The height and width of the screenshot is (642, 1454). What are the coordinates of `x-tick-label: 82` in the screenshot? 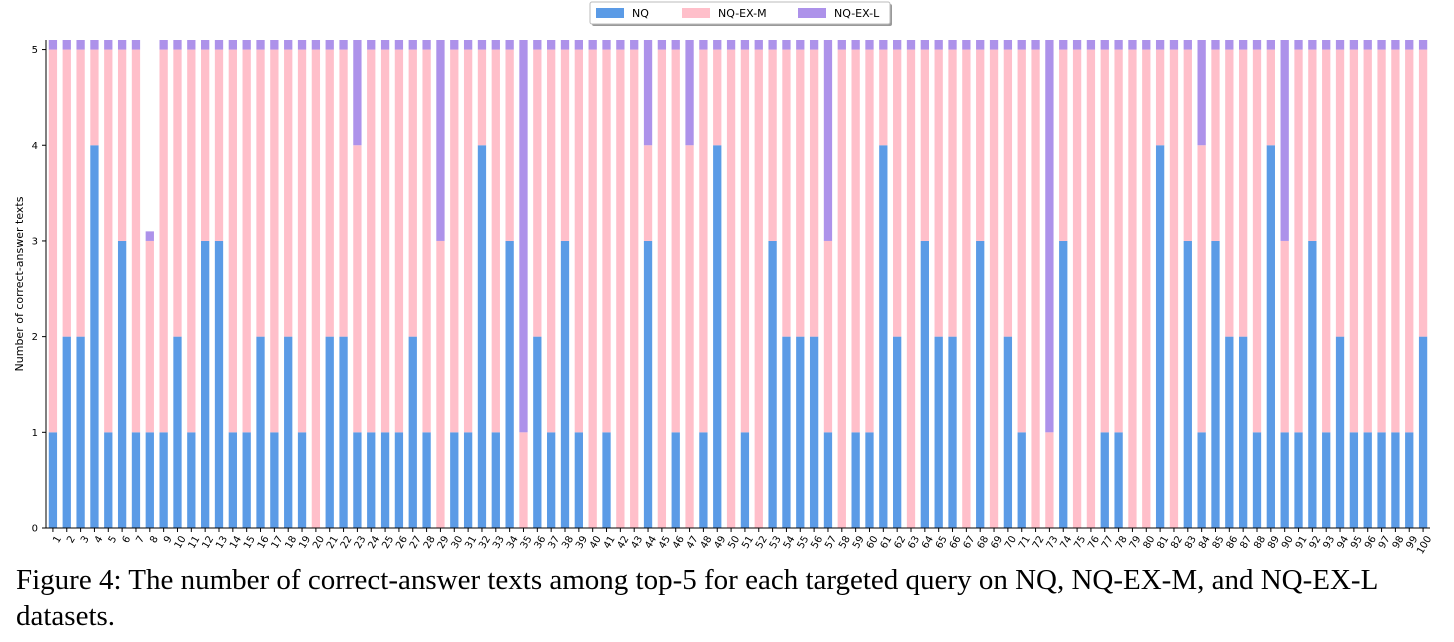 It's located at (1177, 542).